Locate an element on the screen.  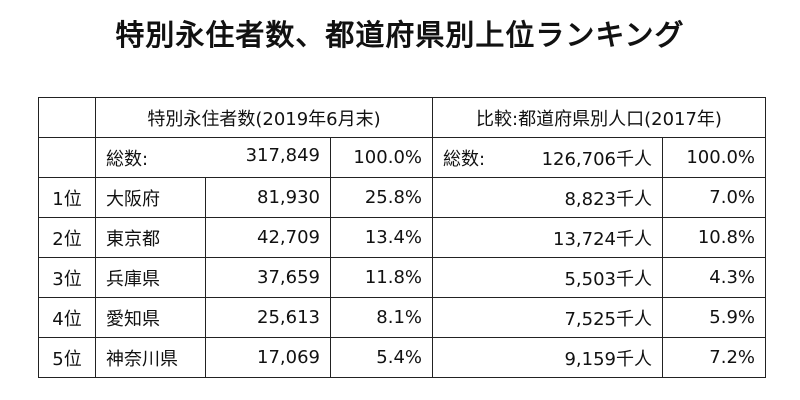
prefecture: 神奈川県 is located at coordinates (150, 357).